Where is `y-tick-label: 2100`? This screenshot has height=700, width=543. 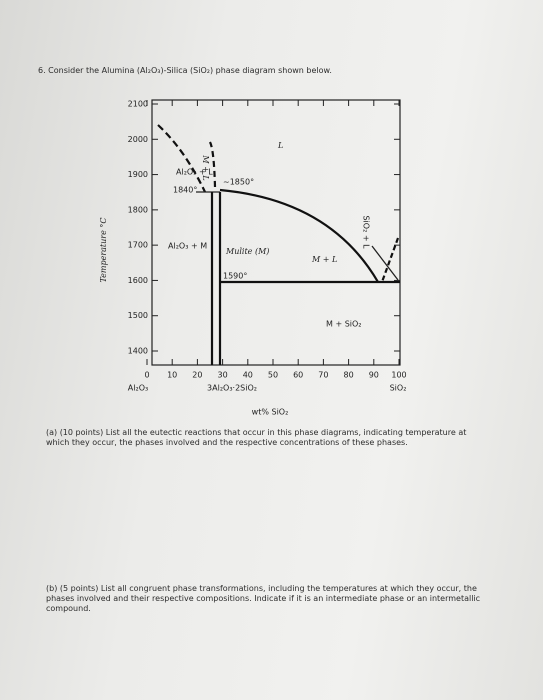
y-tick-label: 2100 is located at coordinates (138, 104).